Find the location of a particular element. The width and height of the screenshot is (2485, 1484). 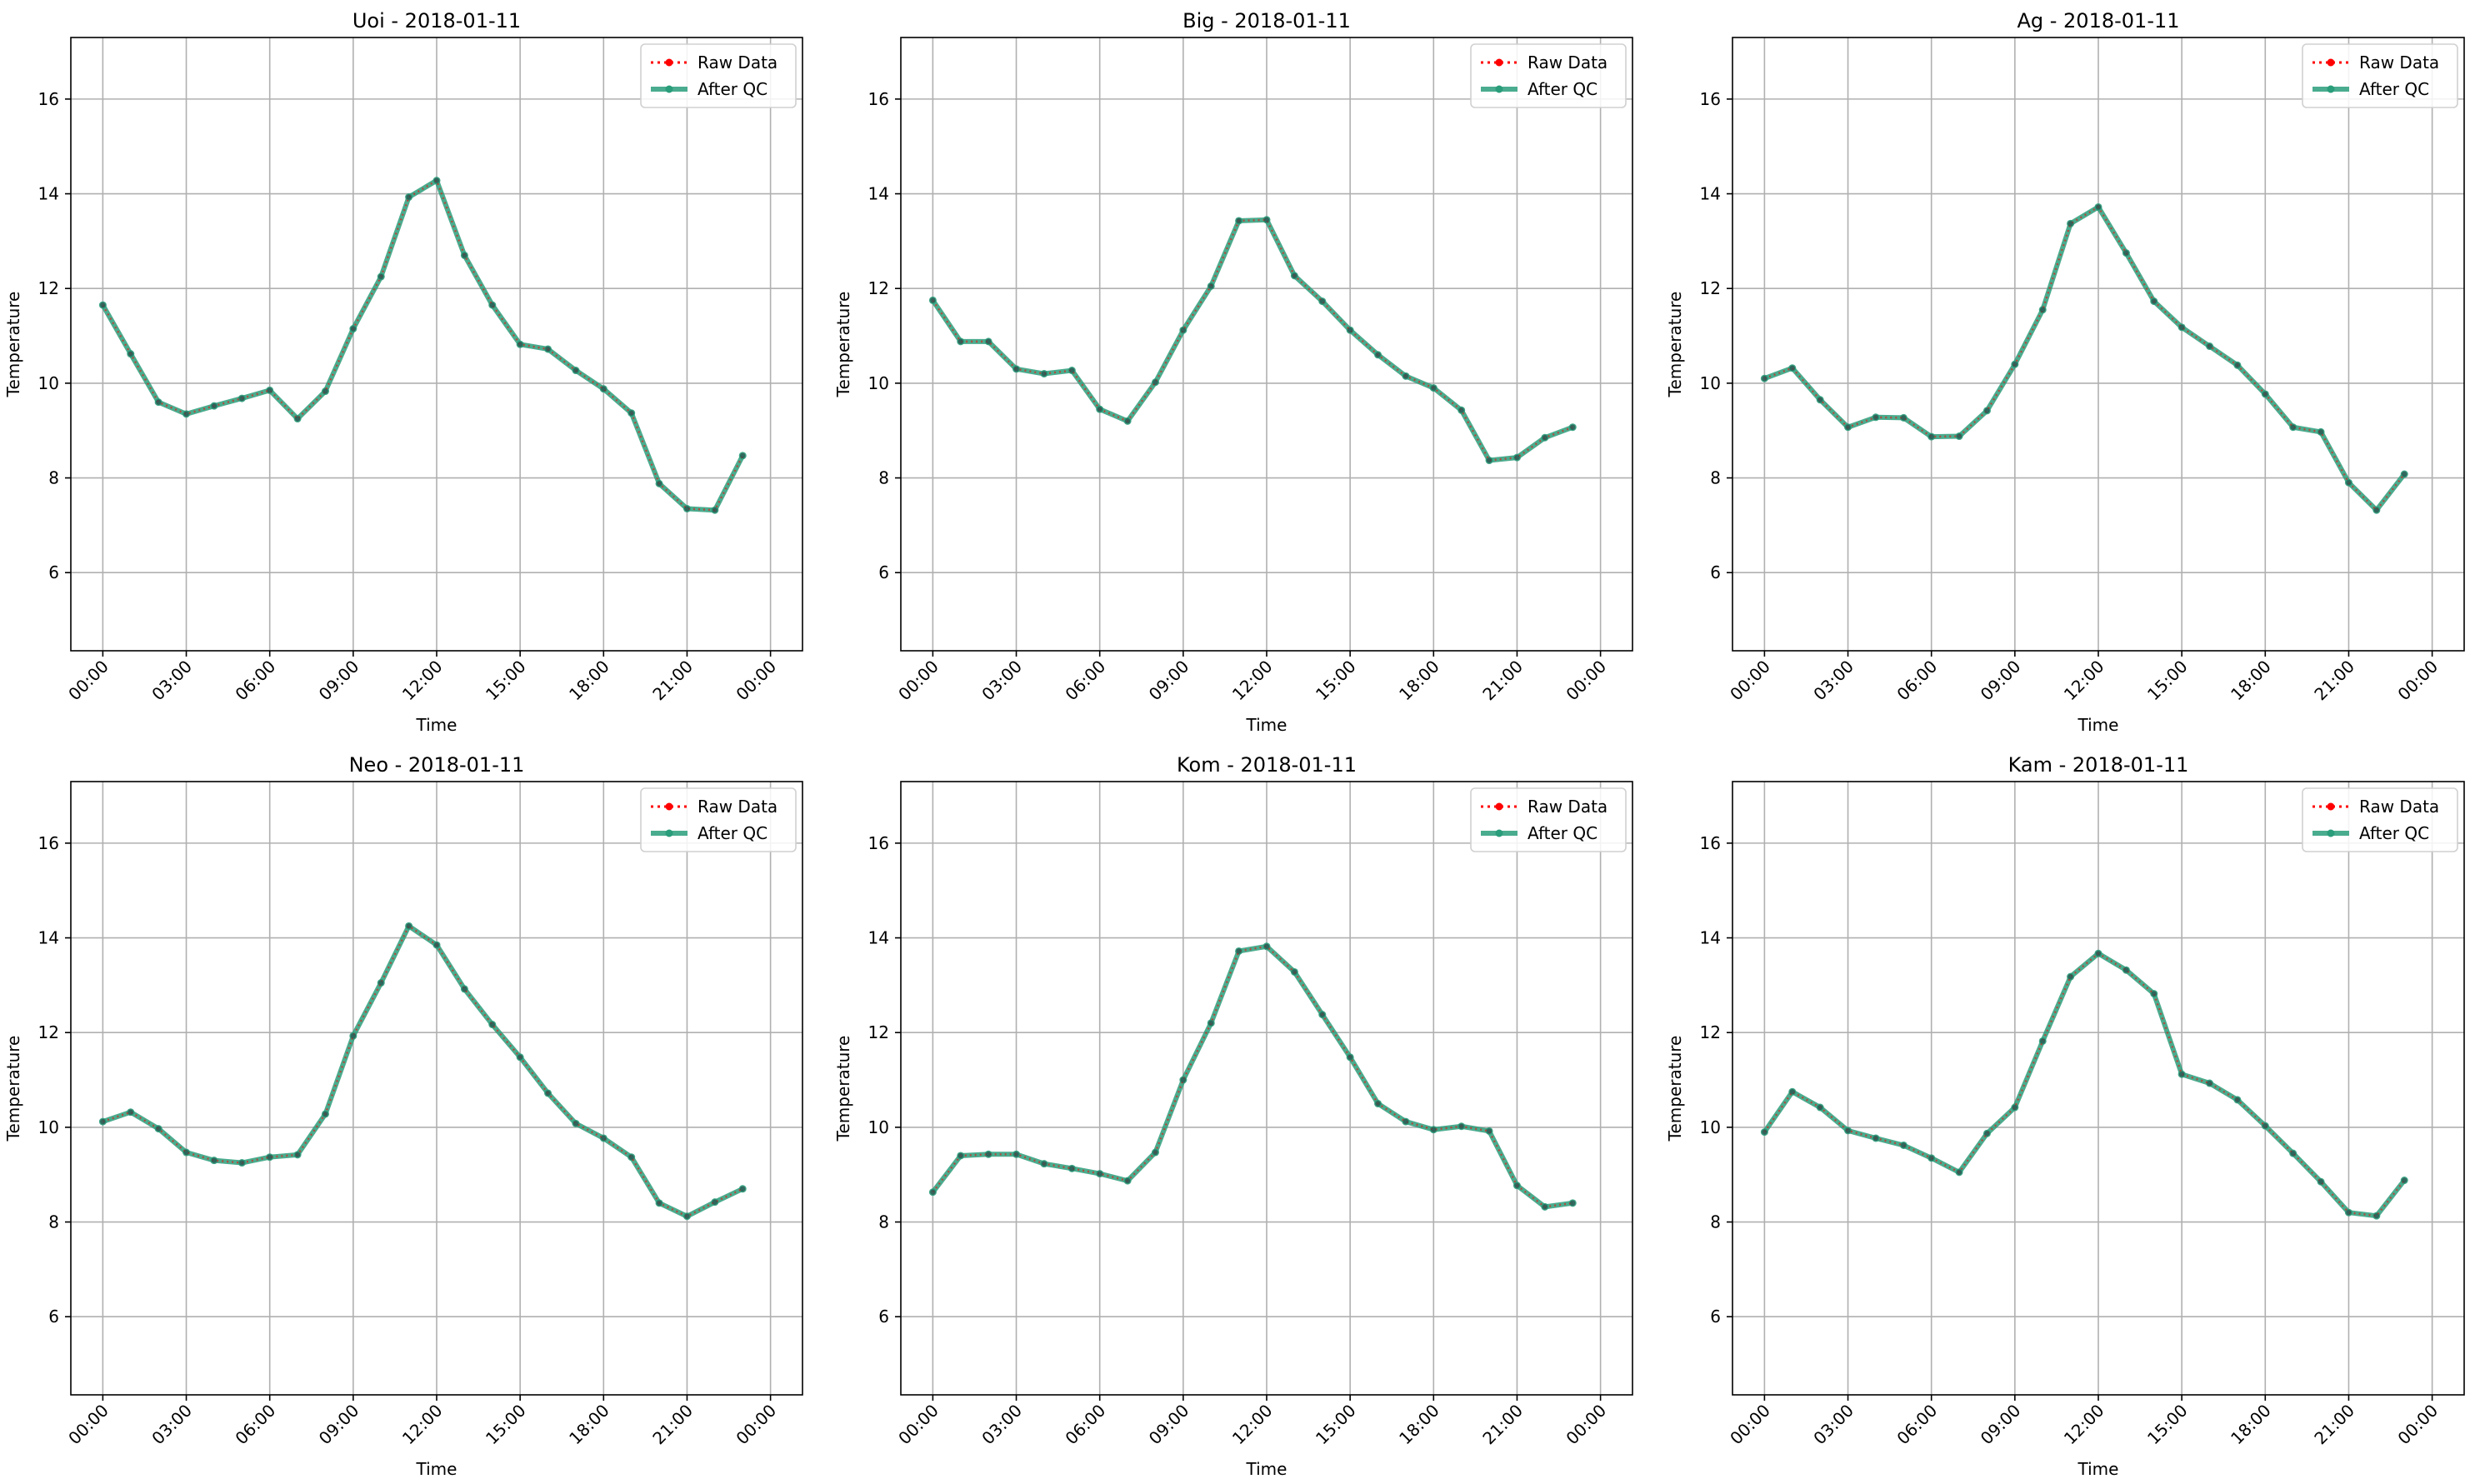

subplot-title: Neo - 2018-01-11 is located at coordinates (437, 765).